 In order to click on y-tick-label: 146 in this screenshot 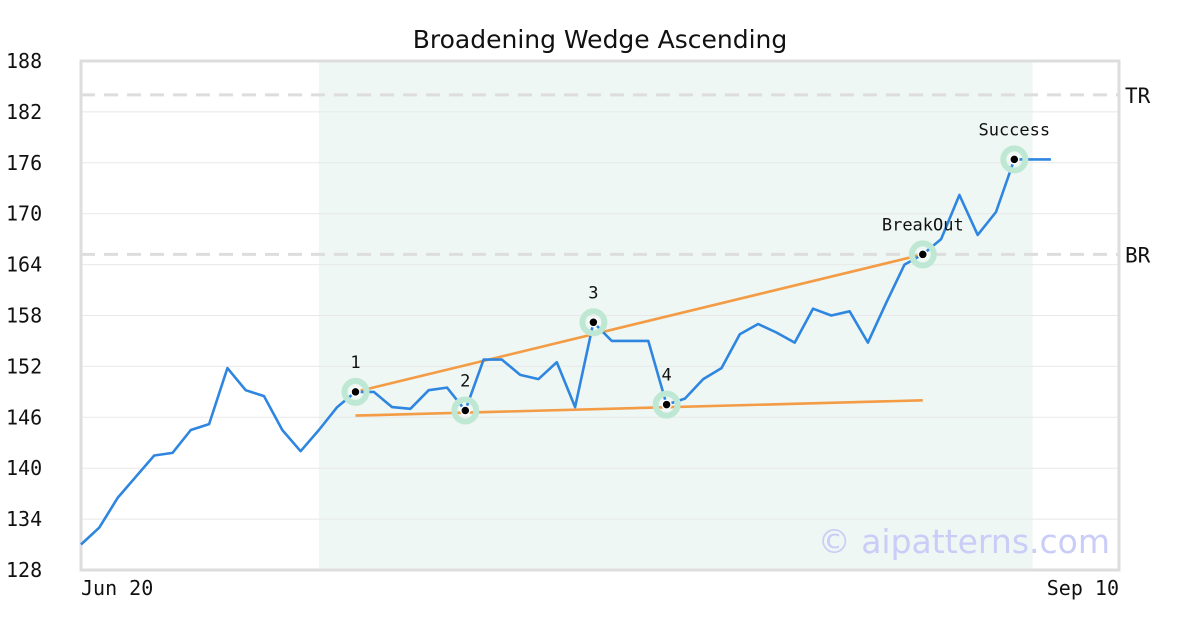, I will do `click(24, 417)`.